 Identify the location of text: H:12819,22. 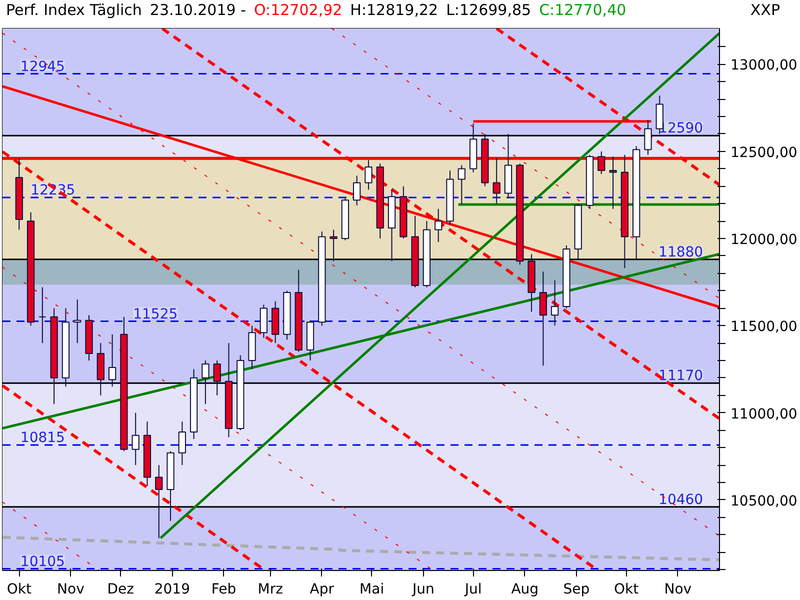
(394, 10).